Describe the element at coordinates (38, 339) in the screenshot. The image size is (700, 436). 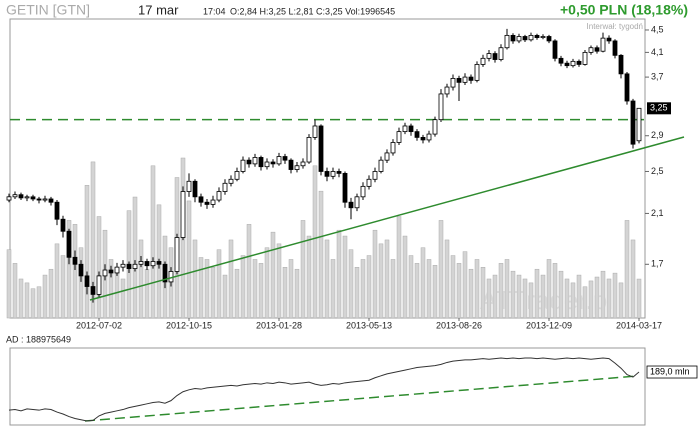
I see `ad-title: AD : 188975649` at that location.